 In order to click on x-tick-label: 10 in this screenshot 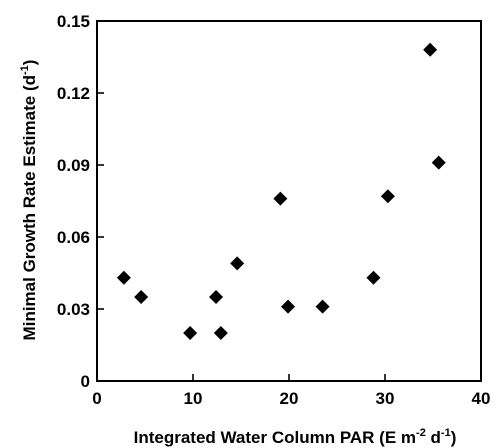, I will do `click(193, 398)`.